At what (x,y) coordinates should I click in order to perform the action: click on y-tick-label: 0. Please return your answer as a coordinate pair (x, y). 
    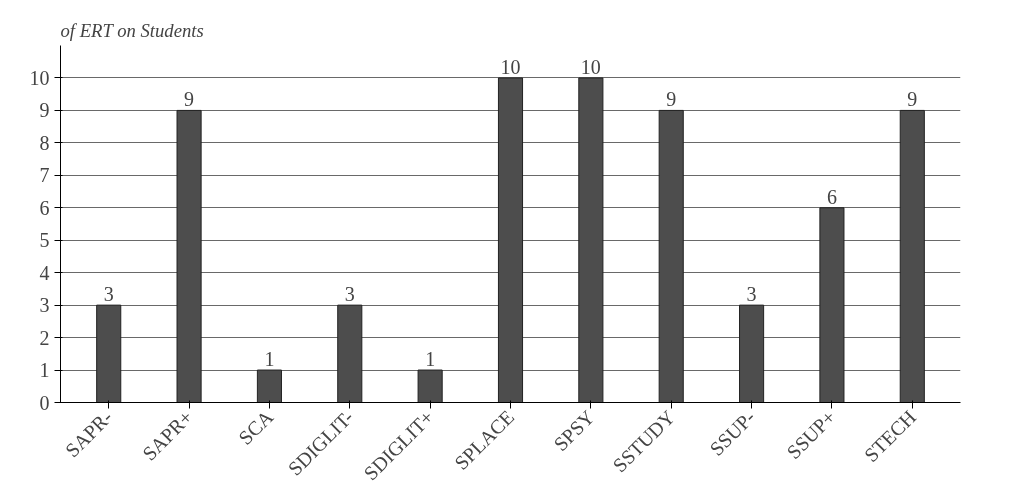
    Looking at the image, I should click on (44, 402).